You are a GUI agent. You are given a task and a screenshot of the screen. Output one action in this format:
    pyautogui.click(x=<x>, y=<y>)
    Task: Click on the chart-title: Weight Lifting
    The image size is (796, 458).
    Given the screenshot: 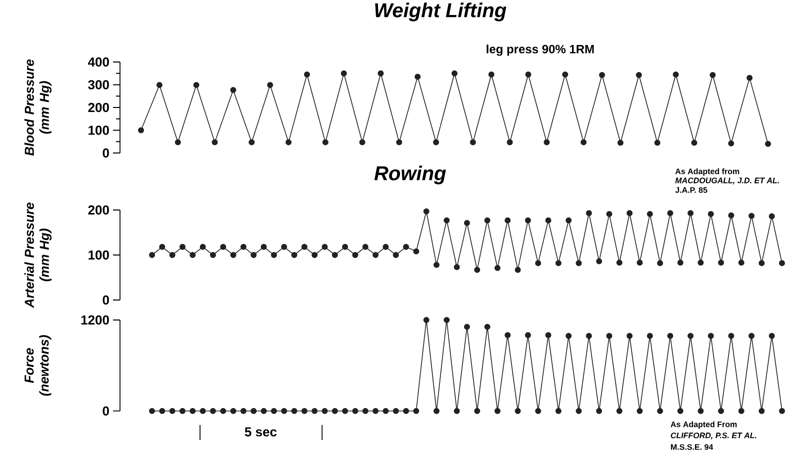 What is the action you would take?
    pyautogui.click(x=440, y=12)
    